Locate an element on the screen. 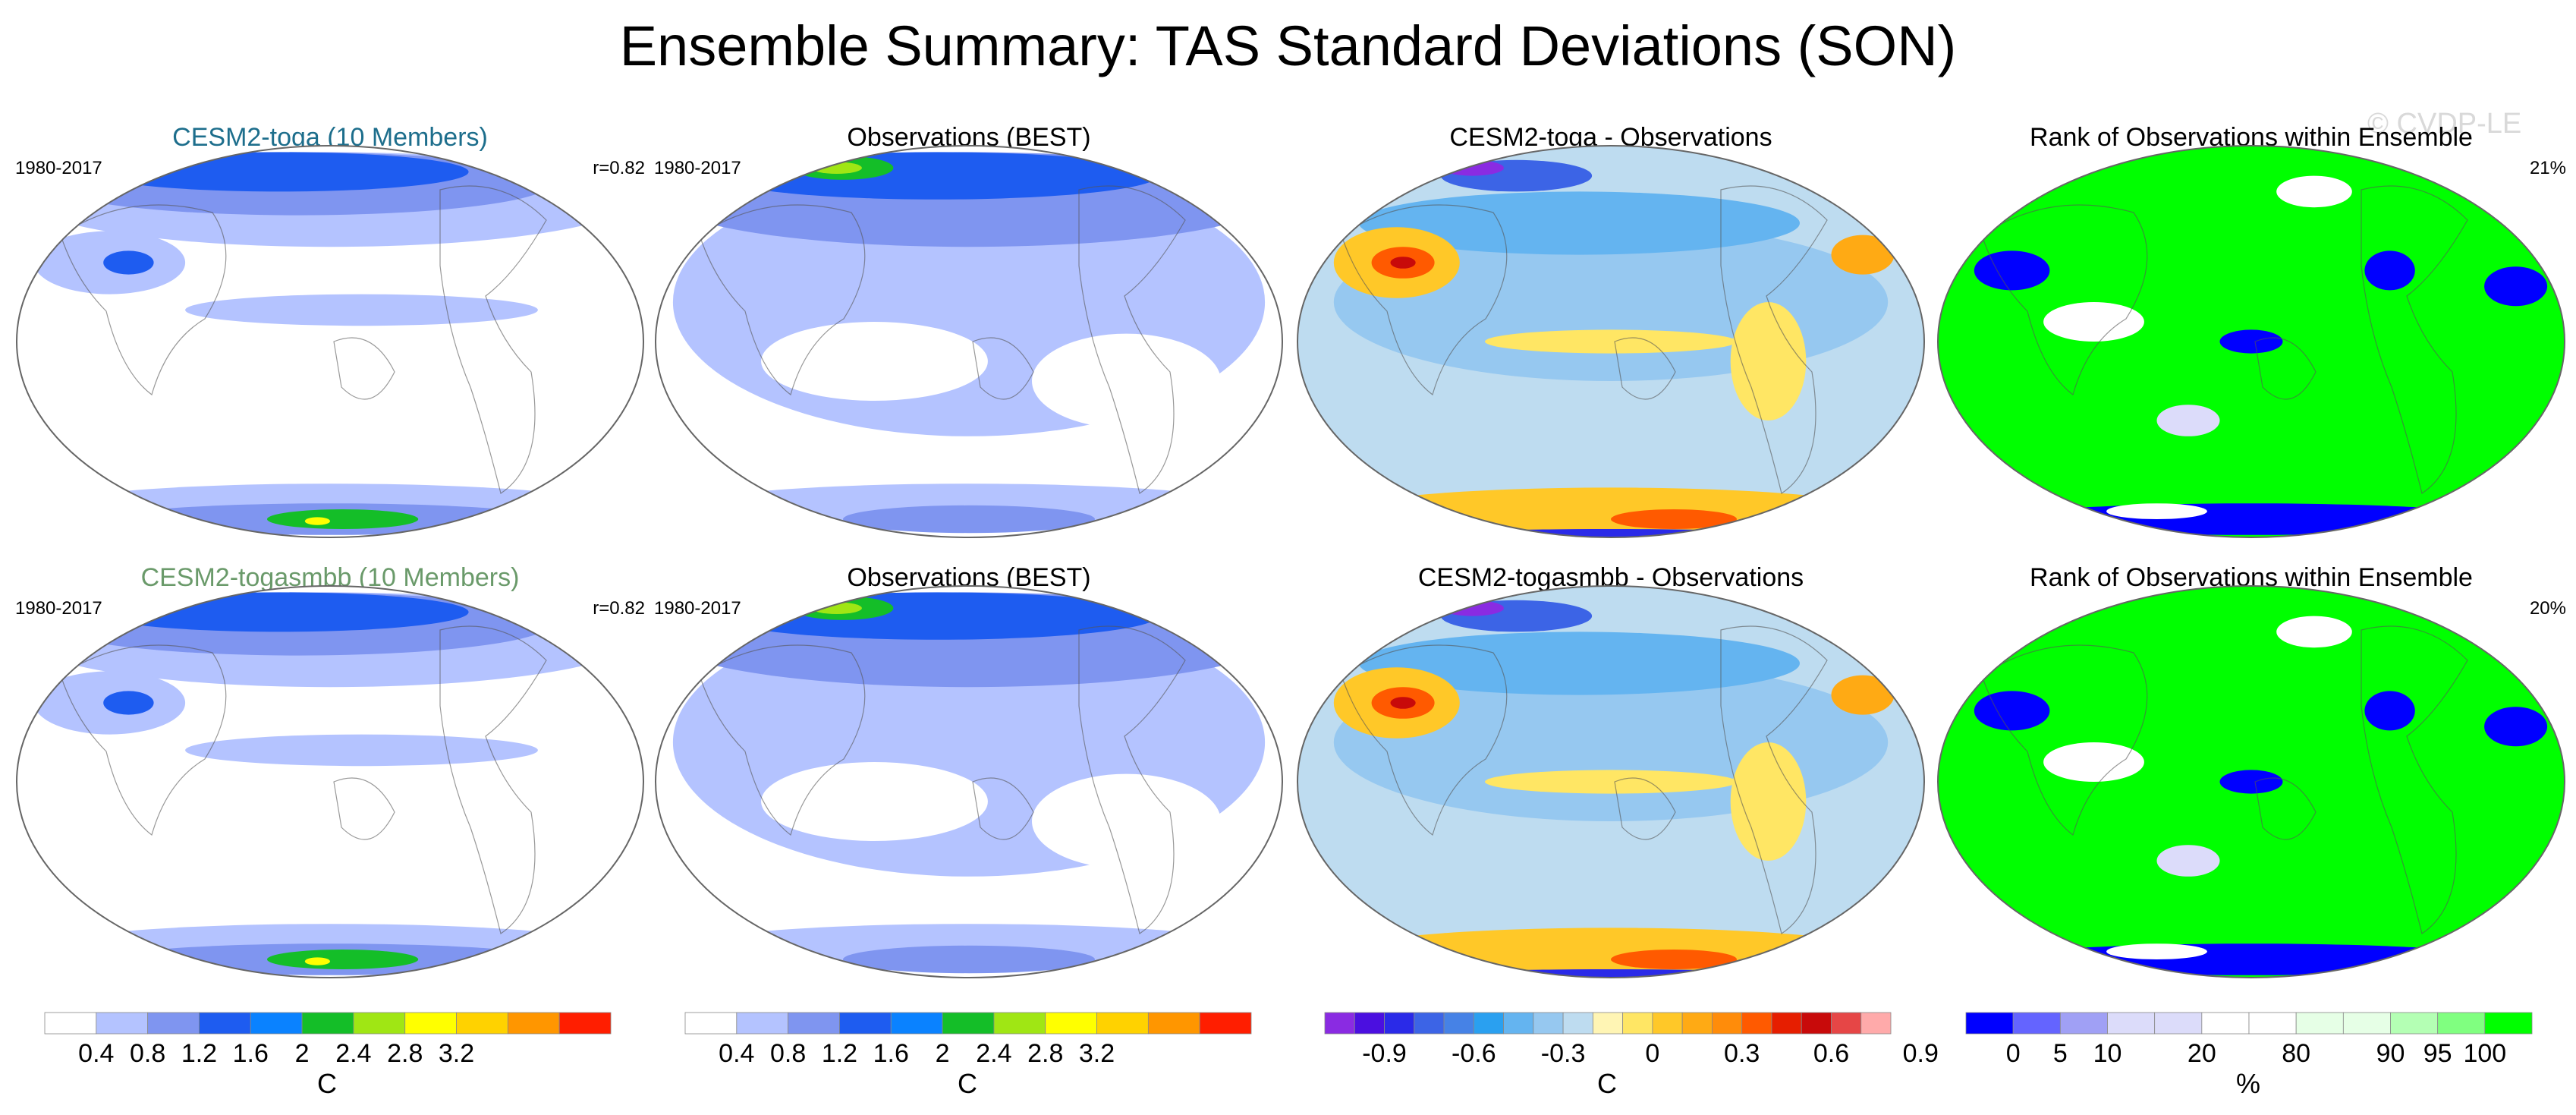 The width and height of the screenshot is (2576, 1115). stat-label: 20% is located at coordinates (2547, 608).